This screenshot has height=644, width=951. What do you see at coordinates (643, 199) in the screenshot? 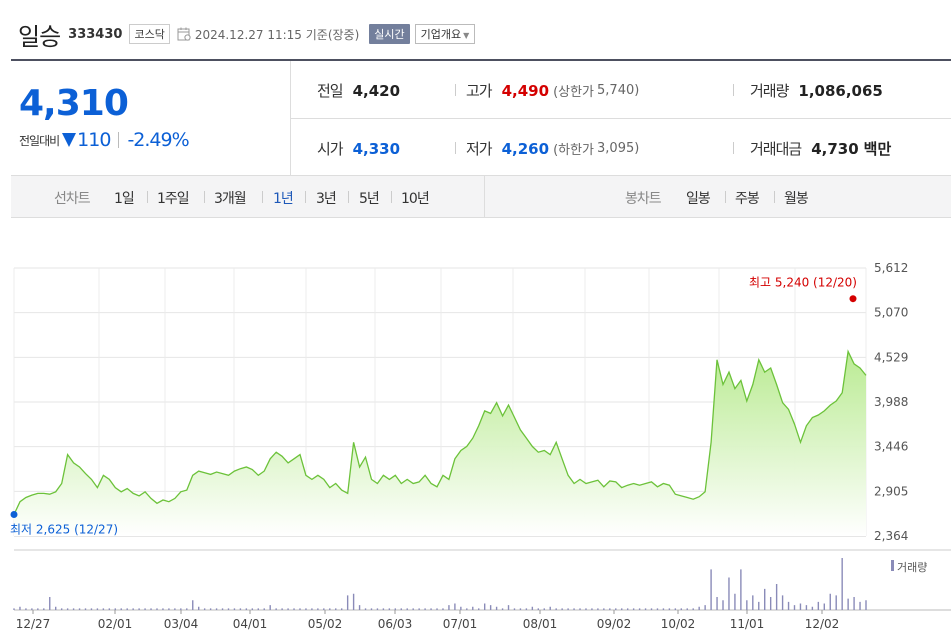
I see `candle-chart-label: 봉차트` at bounding box center [643, 199].